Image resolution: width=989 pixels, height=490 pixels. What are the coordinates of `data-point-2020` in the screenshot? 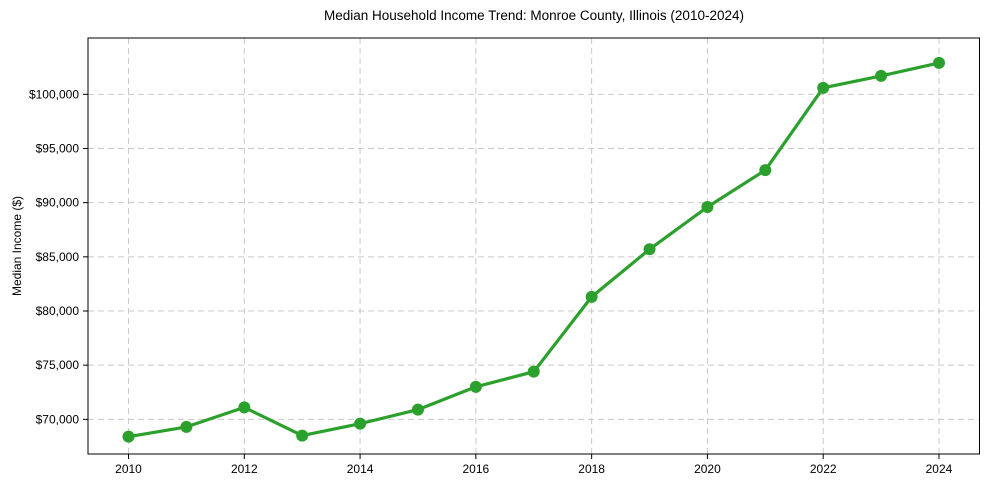 It's located at (707, 207).